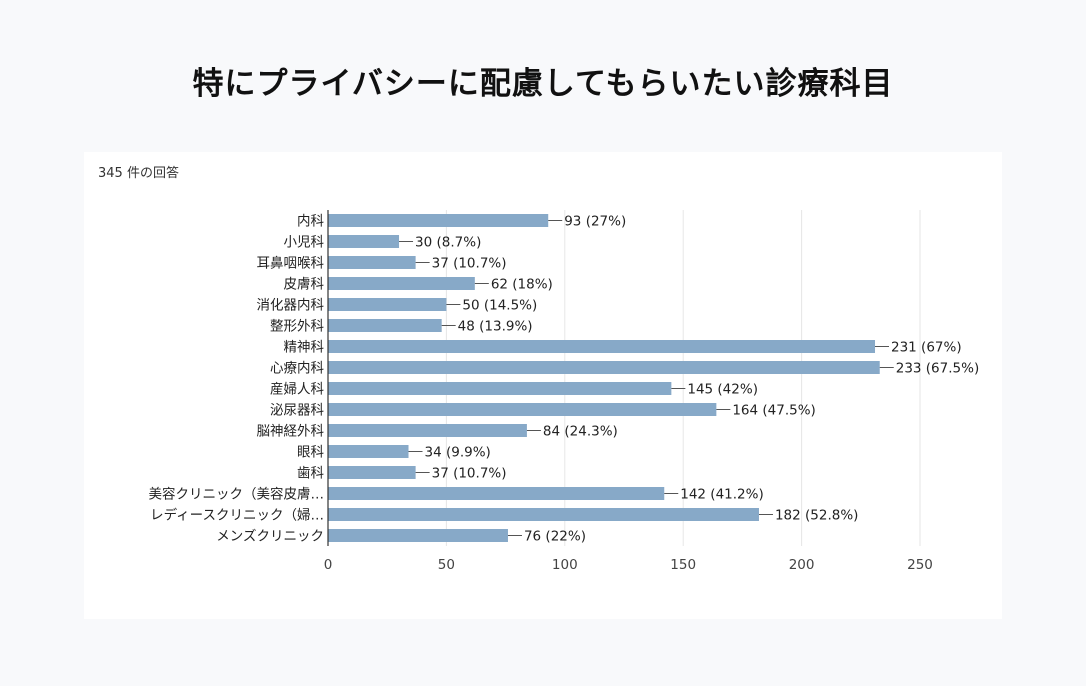 This screenshot has height=686, width=1086. Describe the element at coordinates (310, 474) in the screenshot. I see `category-label: 歯科` at that location.